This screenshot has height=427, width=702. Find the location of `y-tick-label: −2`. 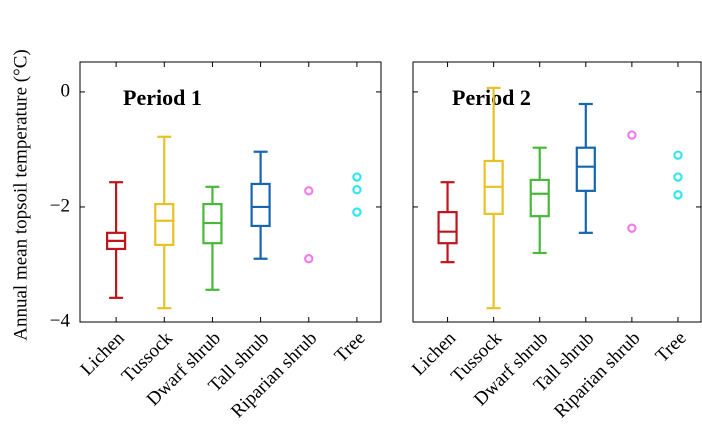

y-tick-label: −2 is located at coordinates (60, 205).